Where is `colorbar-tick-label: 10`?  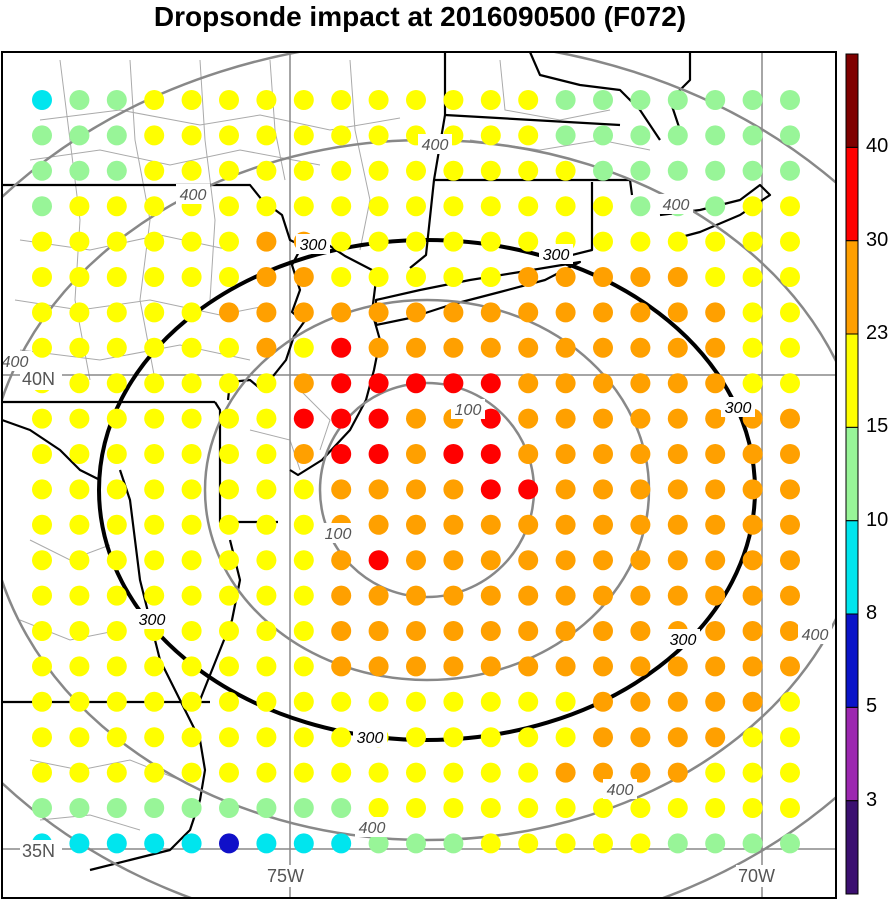 colorbar-tick-label: 10 is located at coordinates (877, 519).